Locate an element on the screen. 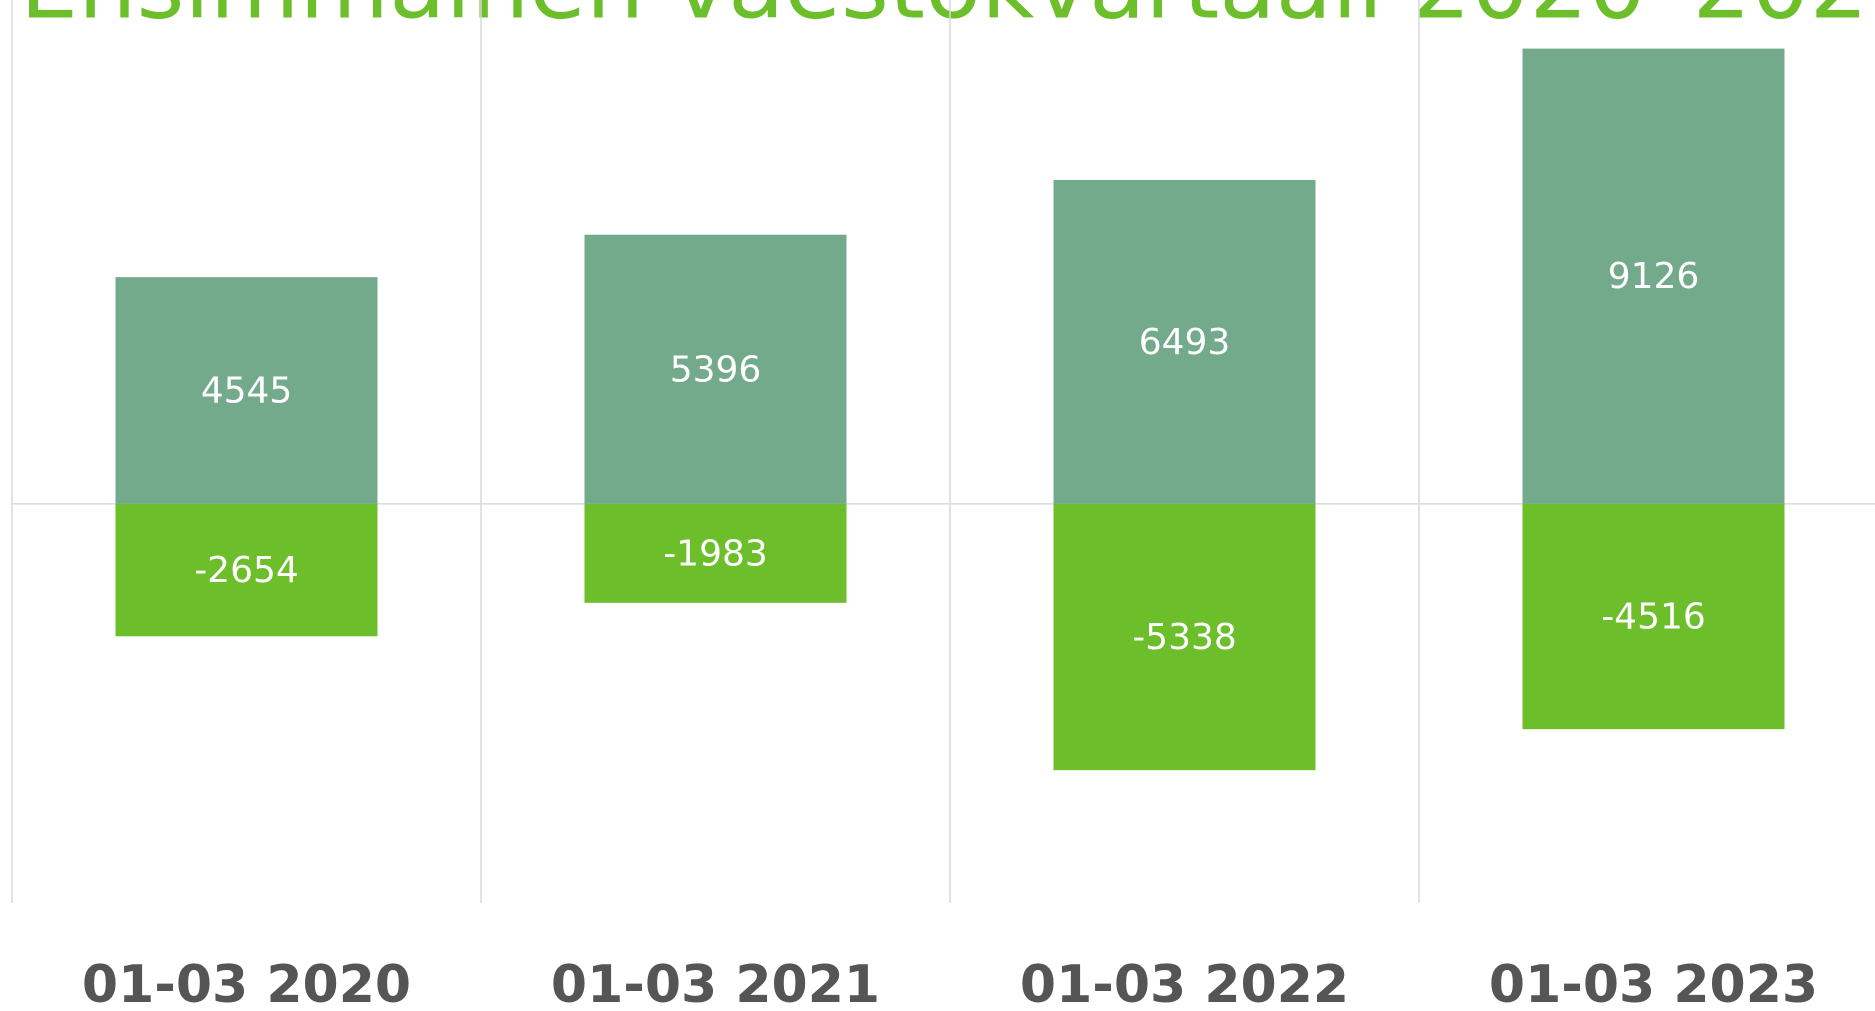 This screenshot has width=1875, height=1011. x-tick-label: 01-03 2021 is located at coordinates (715, 983).